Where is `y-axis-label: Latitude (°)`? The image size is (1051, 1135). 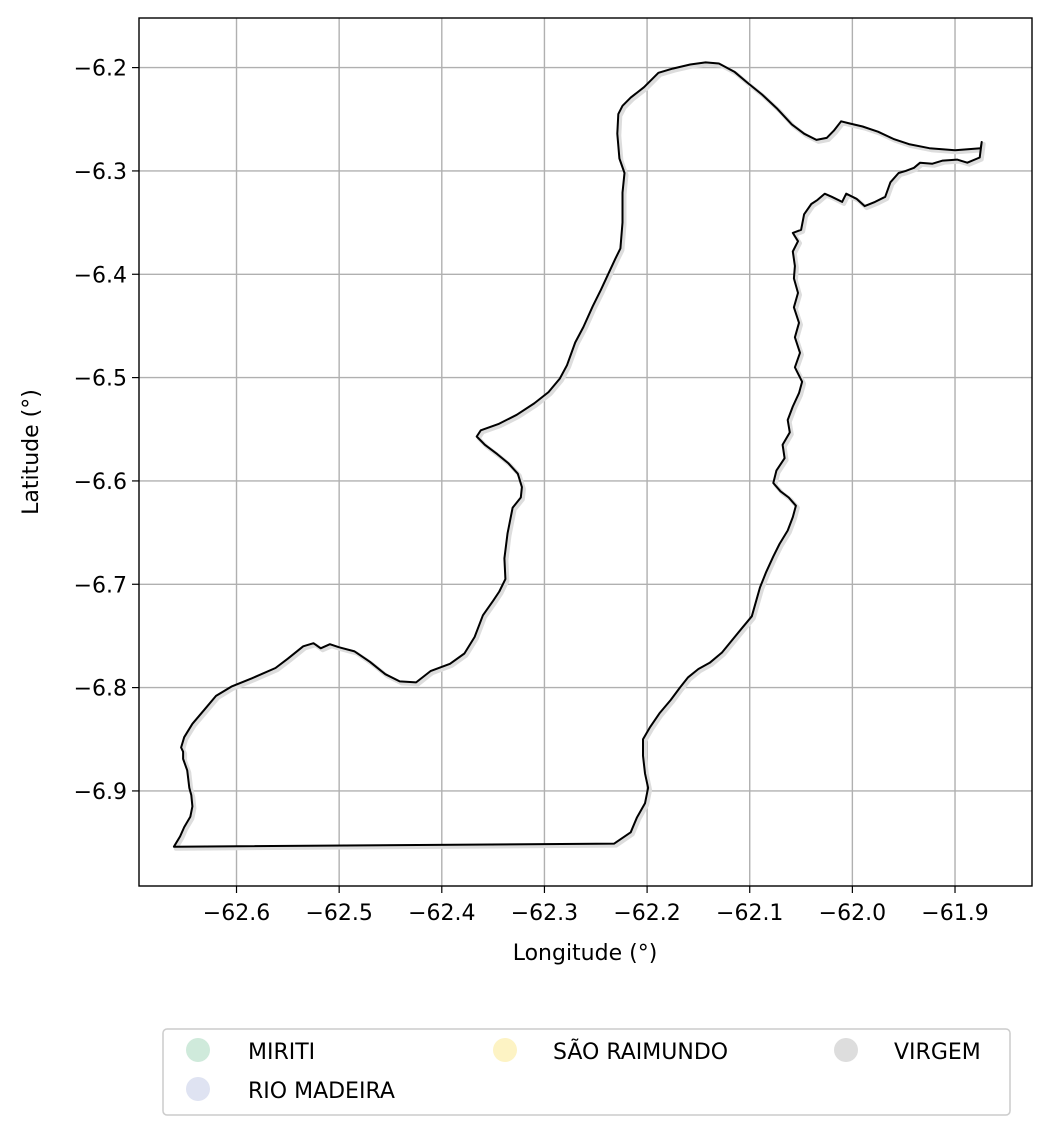
y-axis-label: Latitude (°) is located at coordinates (31, 452).